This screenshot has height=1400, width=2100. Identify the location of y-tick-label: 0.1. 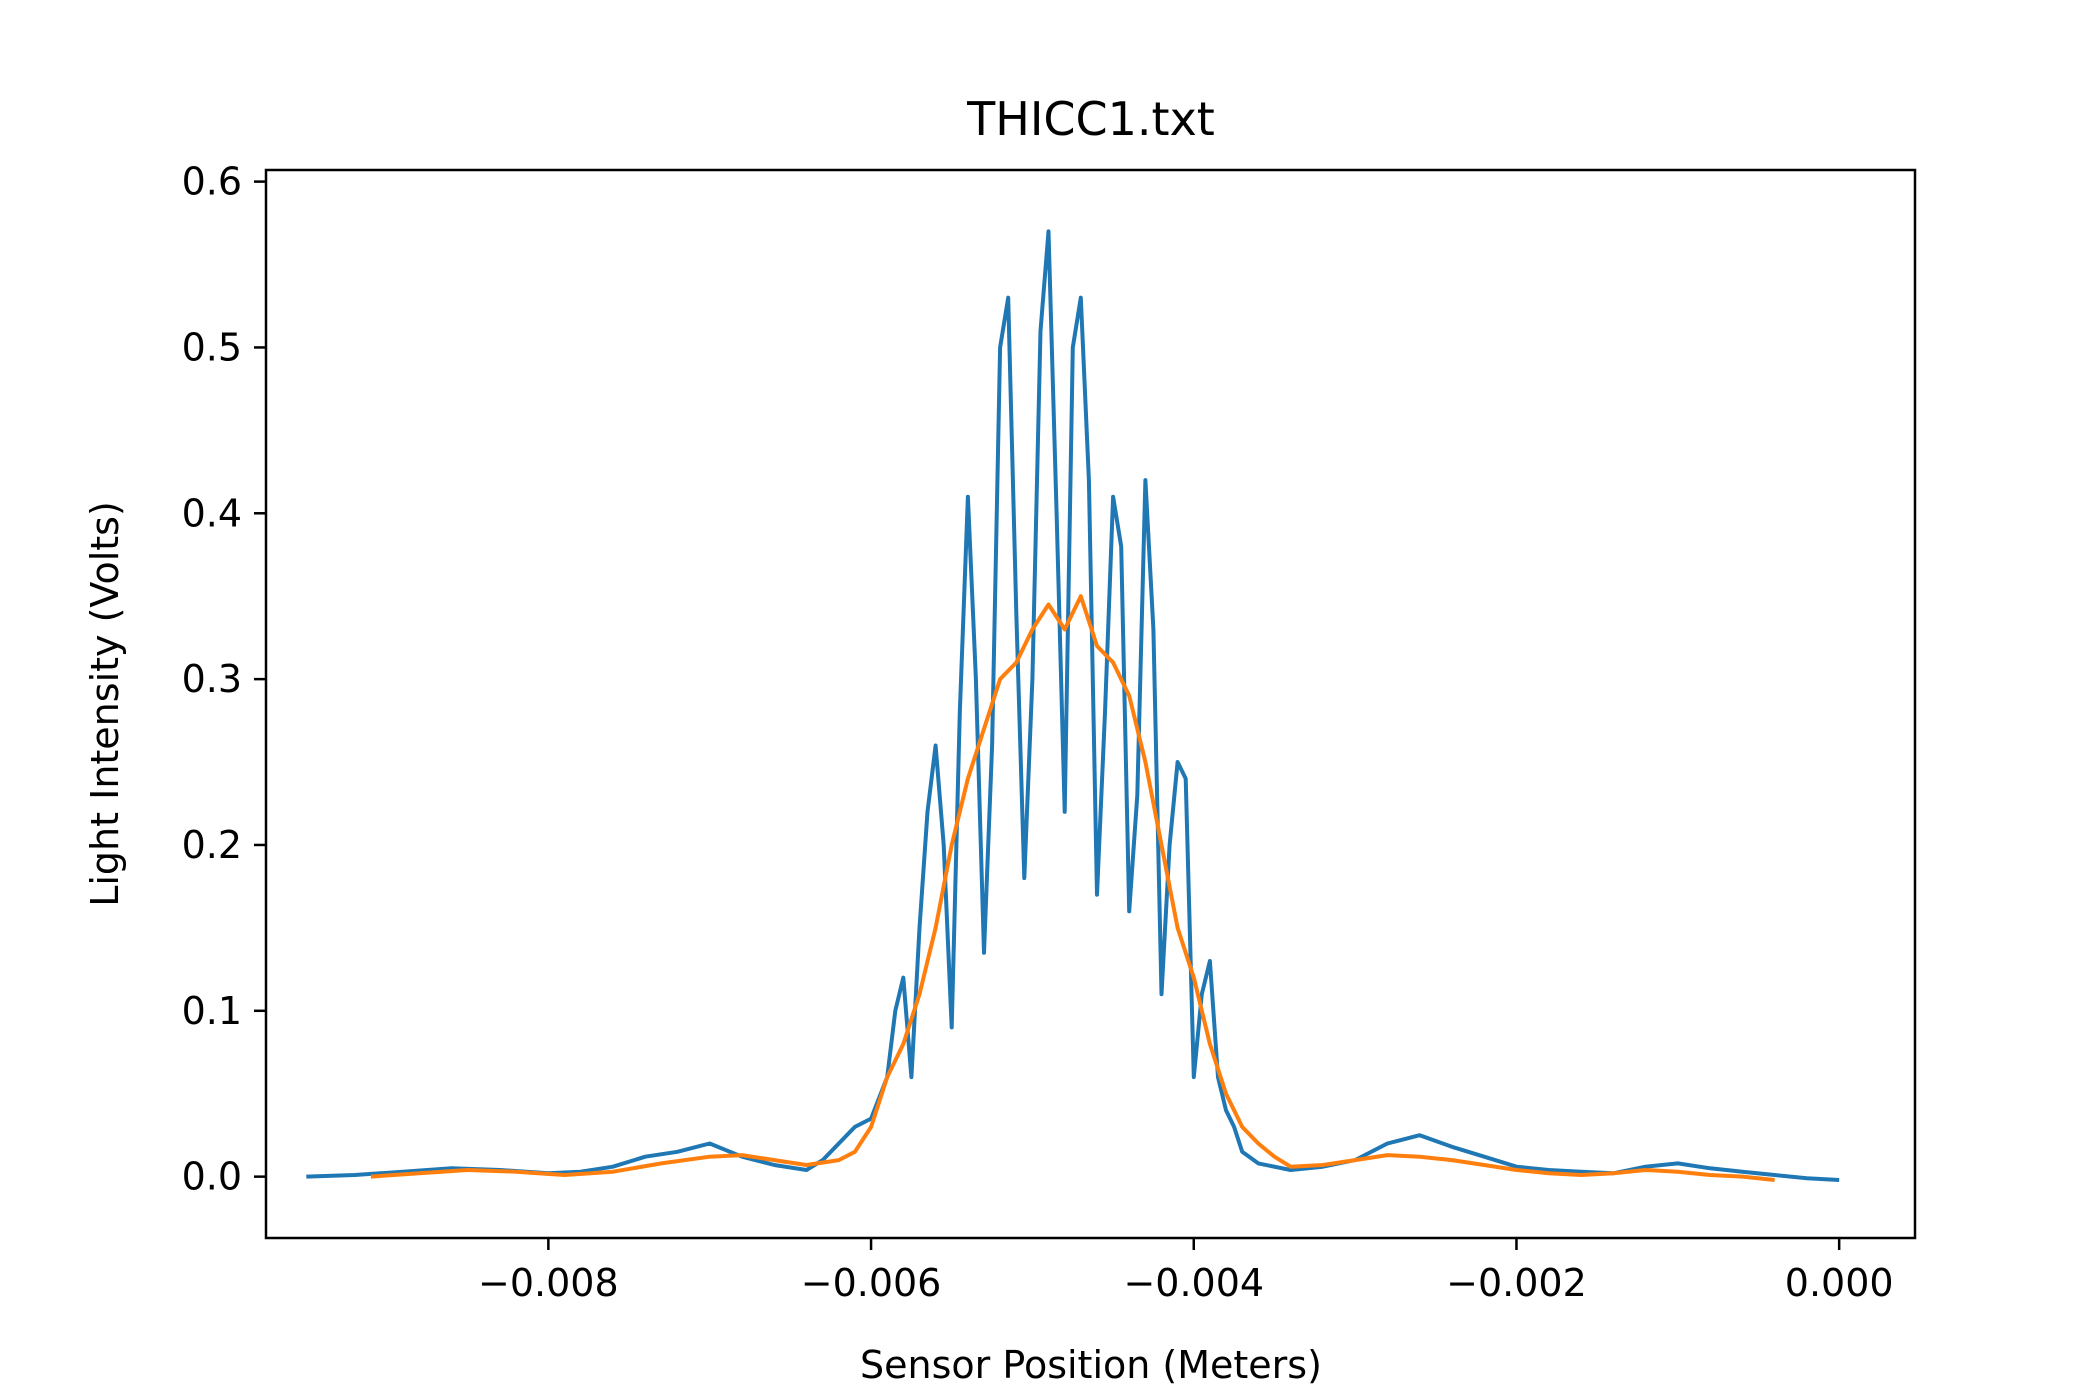
(212, 1011).